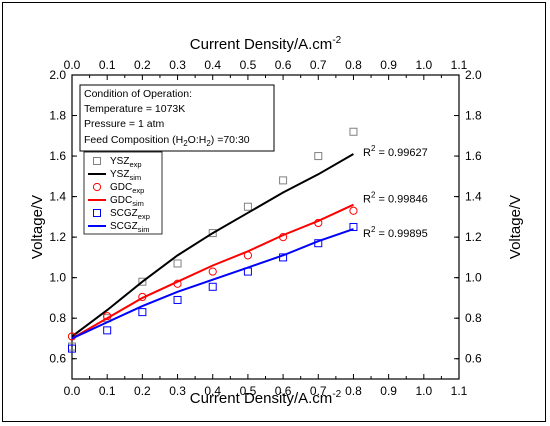 This screenshot has height=426, width=550. I want to click on x-tick-label-bottom: 0.8, so click(353, 391).